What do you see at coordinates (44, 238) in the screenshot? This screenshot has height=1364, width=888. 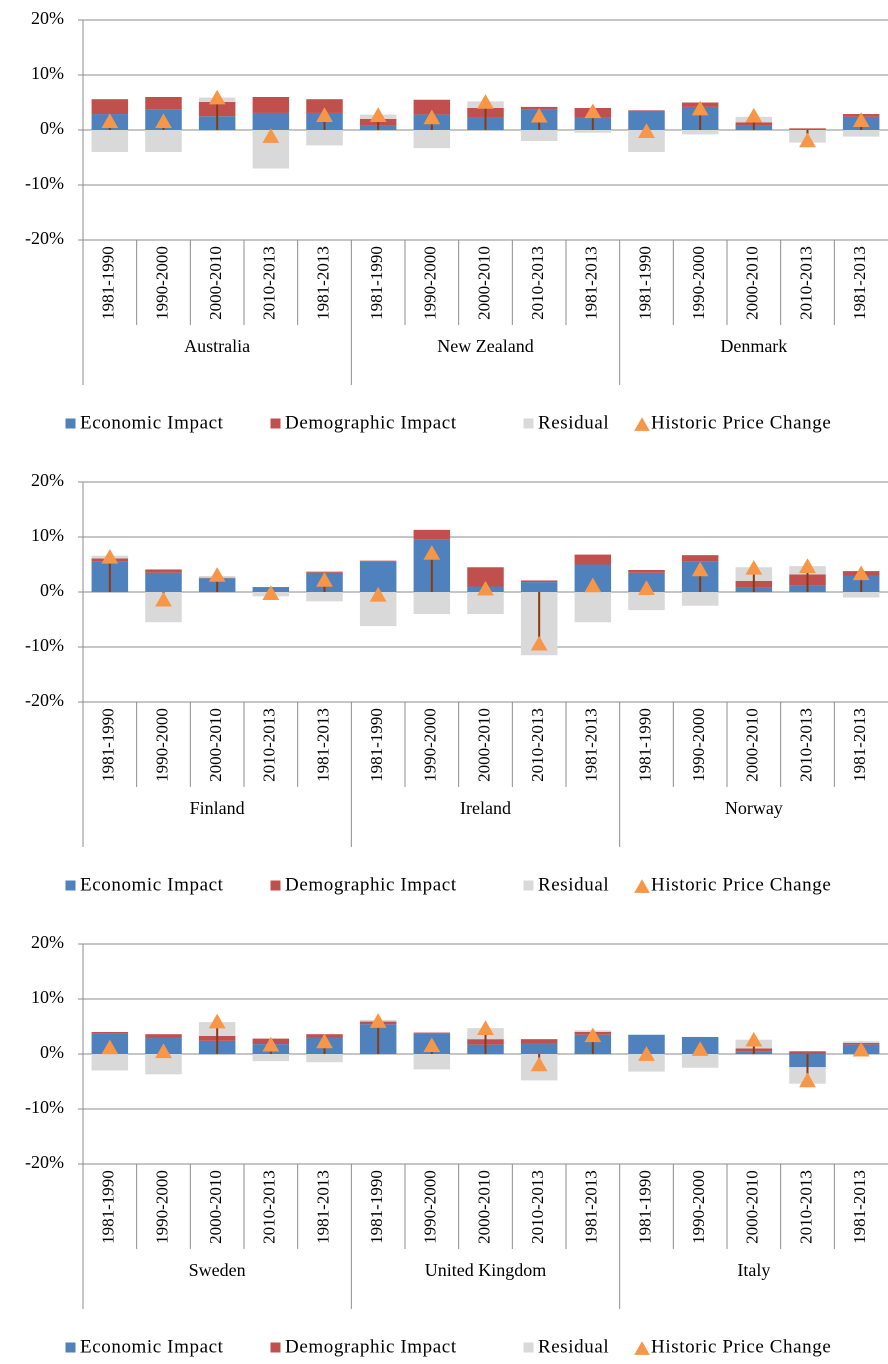 I see `y-tick-label: -20%` at bounding box center [44, 238].